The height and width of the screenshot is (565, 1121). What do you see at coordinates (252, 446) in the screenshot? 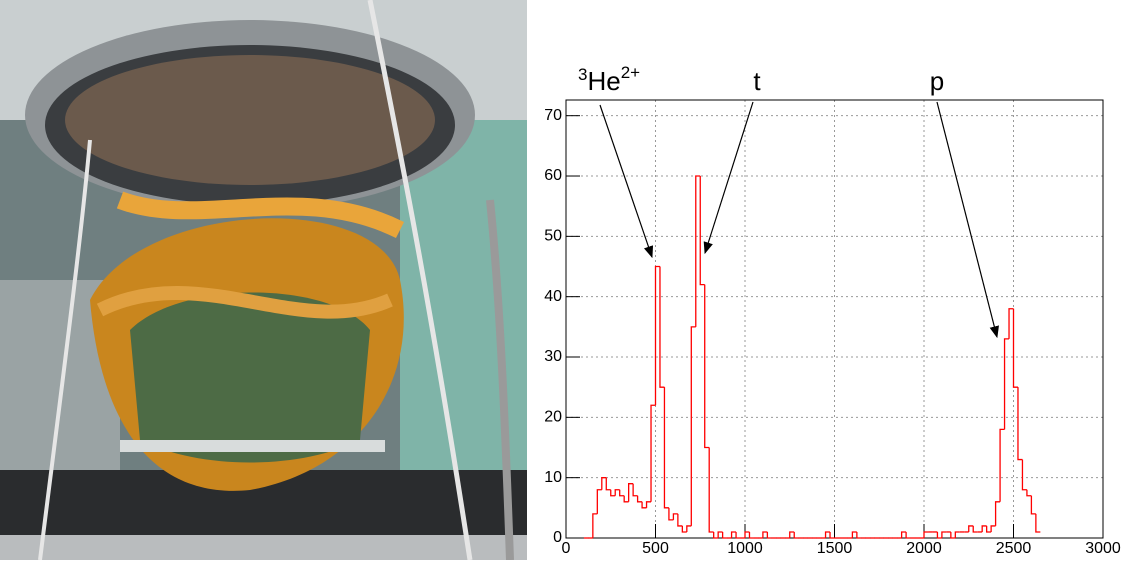
I see `photo-frame` at bounding box center [252, 446].